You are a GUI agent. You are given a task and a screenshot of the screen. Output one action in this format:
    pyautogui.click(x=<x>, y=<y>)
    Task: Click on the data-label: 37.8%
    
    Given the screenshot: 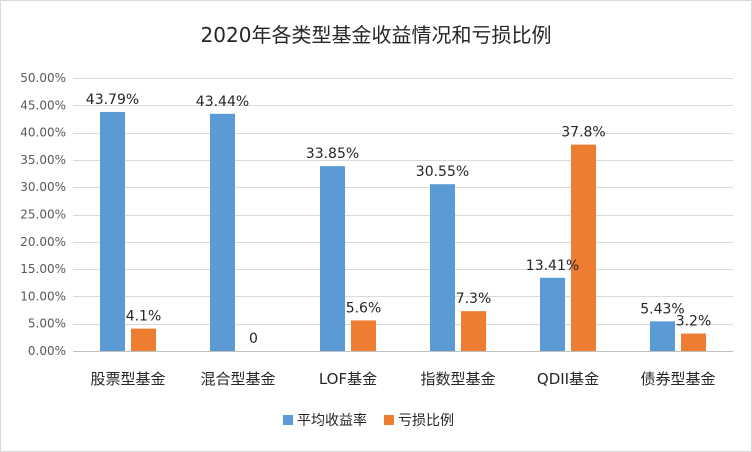 What is the action you would take?
    pyautogui.click(x=583, y=133)
    